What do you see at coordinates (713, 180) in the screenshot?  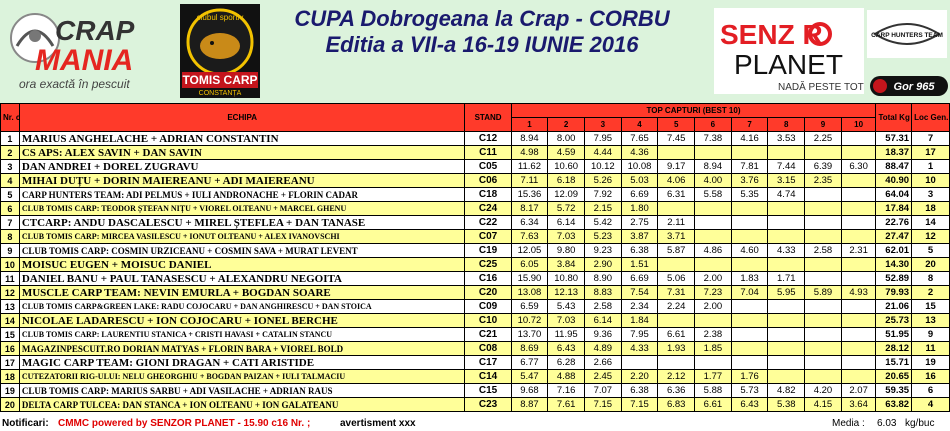 I see `row-capture: 4.00` at bounding box center [713, 180].